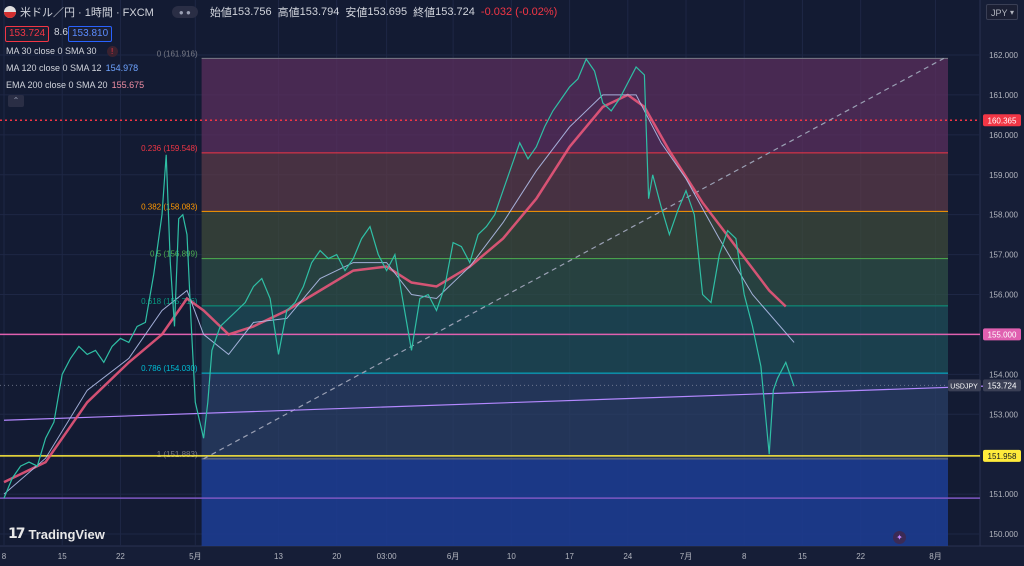 The height and width of the screenshot is (566, 1024). I want to click on x-tick-label: 20, so click(336, 556).